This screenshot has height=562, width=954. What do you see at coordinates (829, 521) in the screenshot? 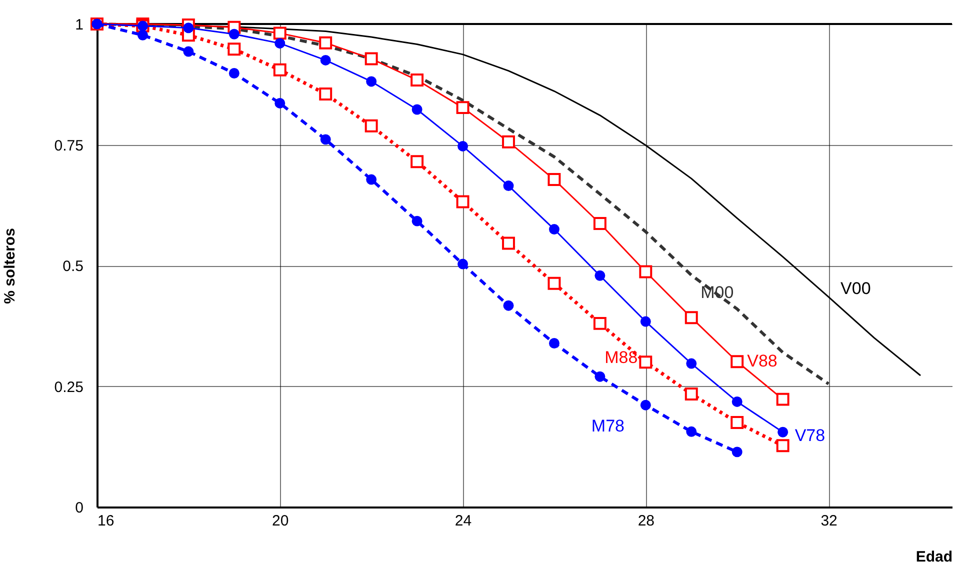
I see `x-tick-label: 32` at bounding box center [829, 521].